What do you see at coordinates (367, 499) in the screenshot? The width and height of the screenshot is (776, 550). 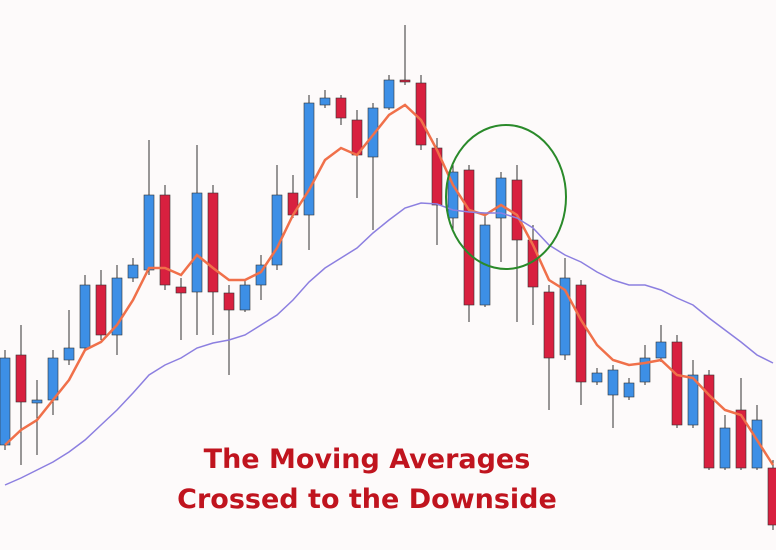 I see `annotation: Crossed to the Downside` at bounding box center [367, 499].